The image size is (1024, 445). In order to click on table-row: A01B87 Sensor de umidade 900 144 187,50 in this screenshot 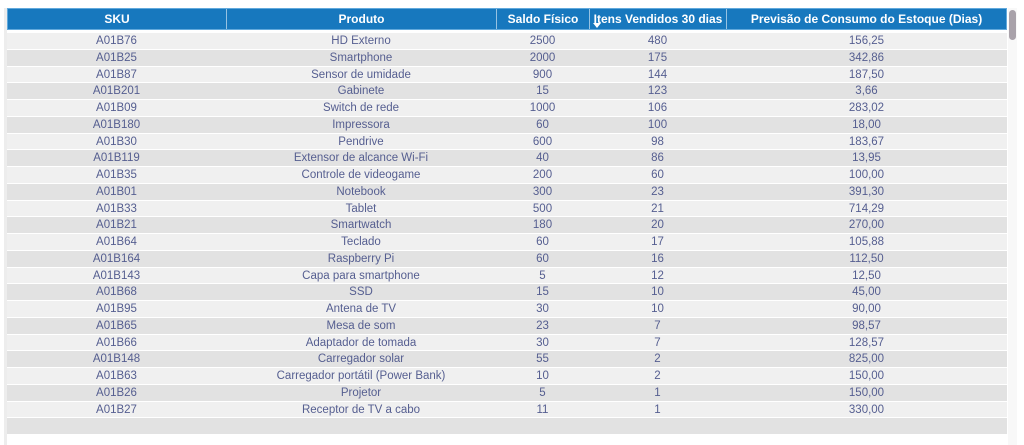, I will do `click(507, 75)`.